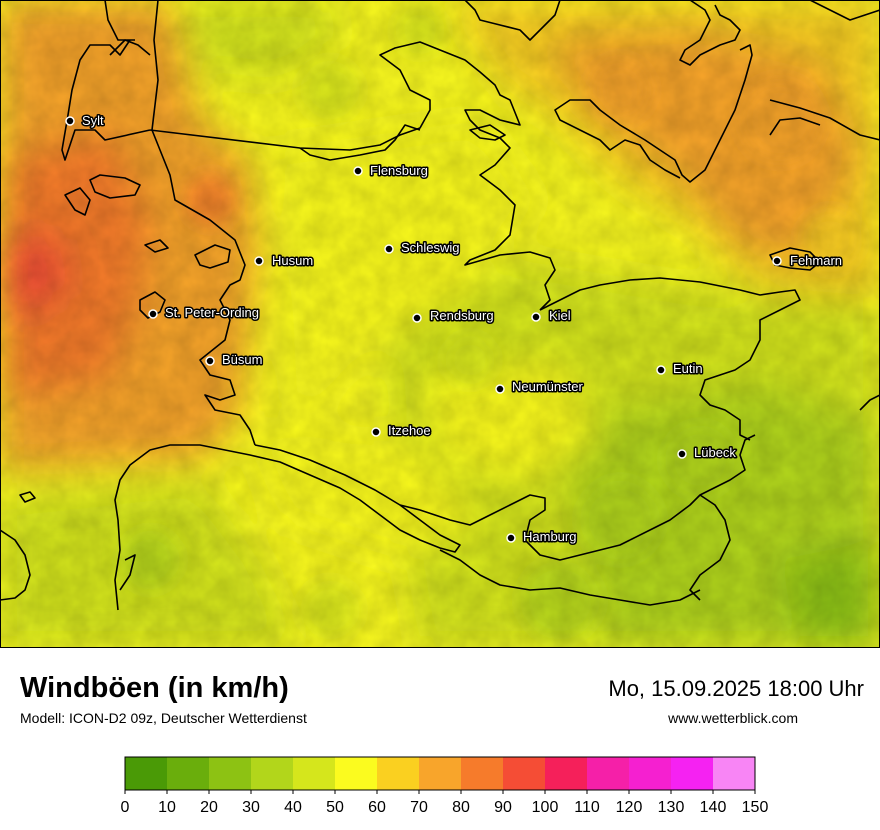 The width and height of the screenshot is (880, 830). Describe the element at coordinates (242, 359) in the screenshot. I see `city-label: Büsum` at that location.